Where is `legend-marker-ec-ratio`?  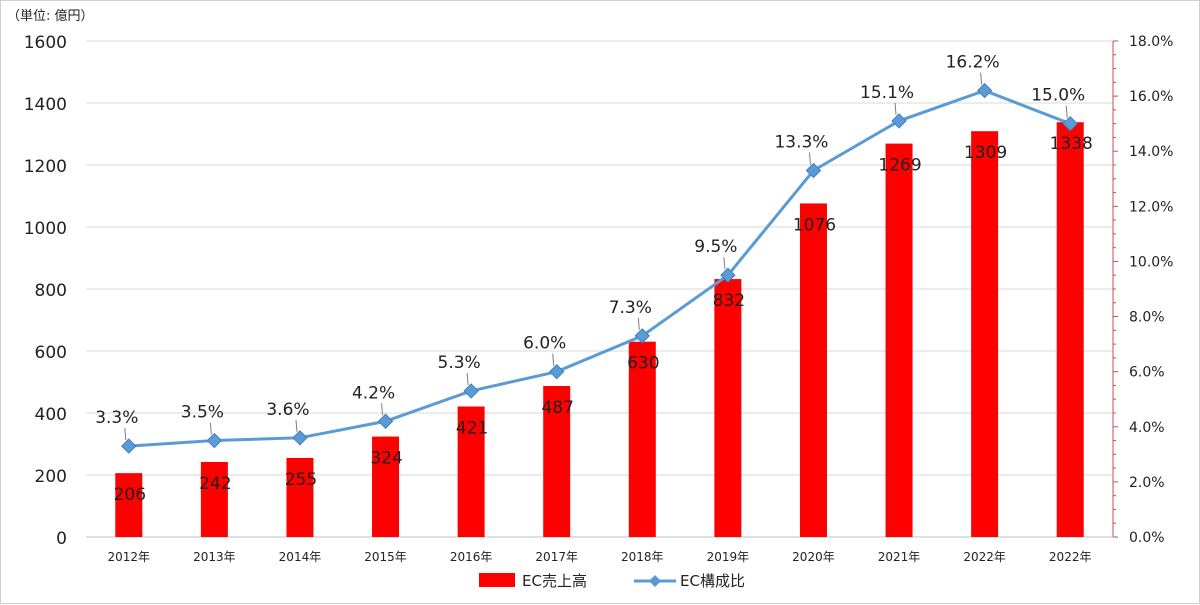
legend-marker-ec-ratio is located at coordinates (655, 581).